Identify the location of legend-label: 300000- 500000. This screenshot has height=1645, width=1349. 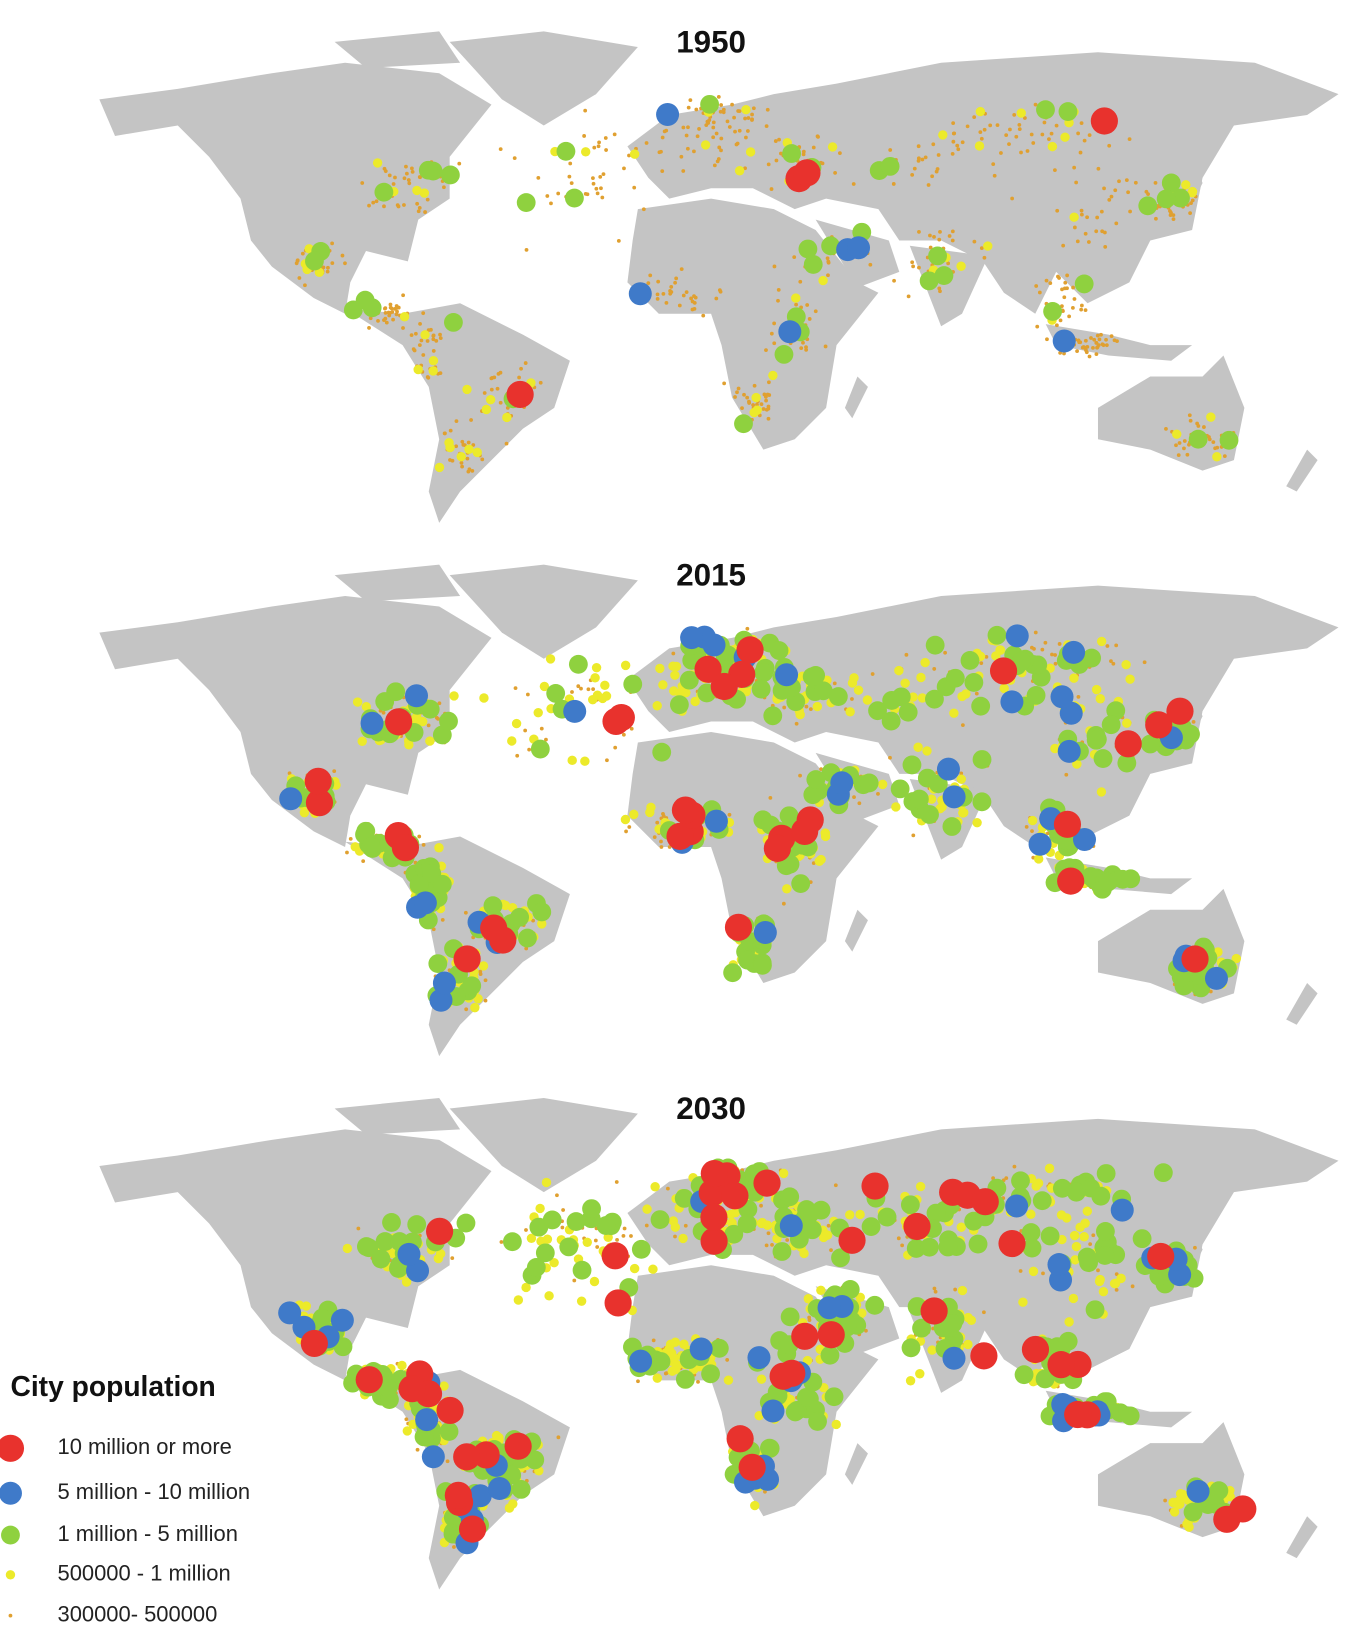
(138, 1613).